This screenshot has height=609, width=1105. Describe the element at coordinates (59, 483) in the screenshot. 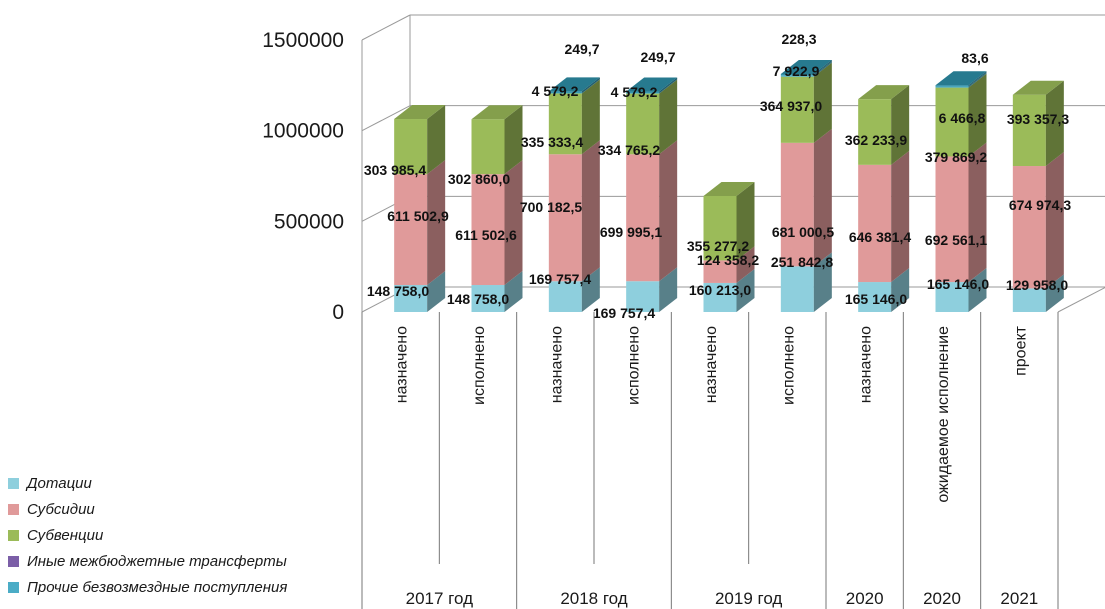

I see `legend-label: Дотации` at that location.